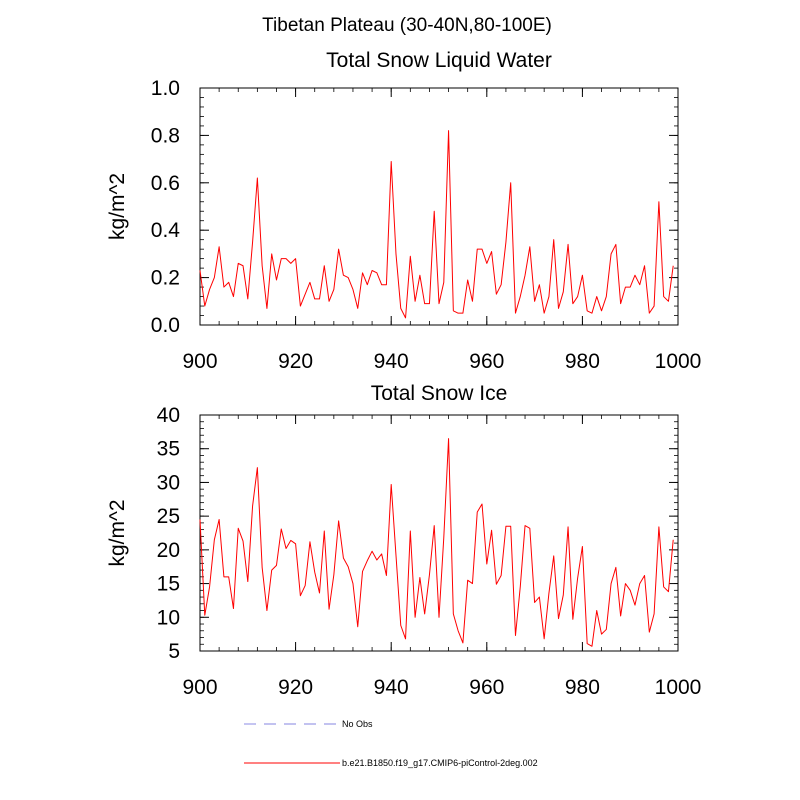 Image resolution: width=800 pixels, height=800 pixels. What do you see at coordinates (165, 183) in the screenshot?
I see `y-tick-label: 0.6` at bounding box center [165, 183].